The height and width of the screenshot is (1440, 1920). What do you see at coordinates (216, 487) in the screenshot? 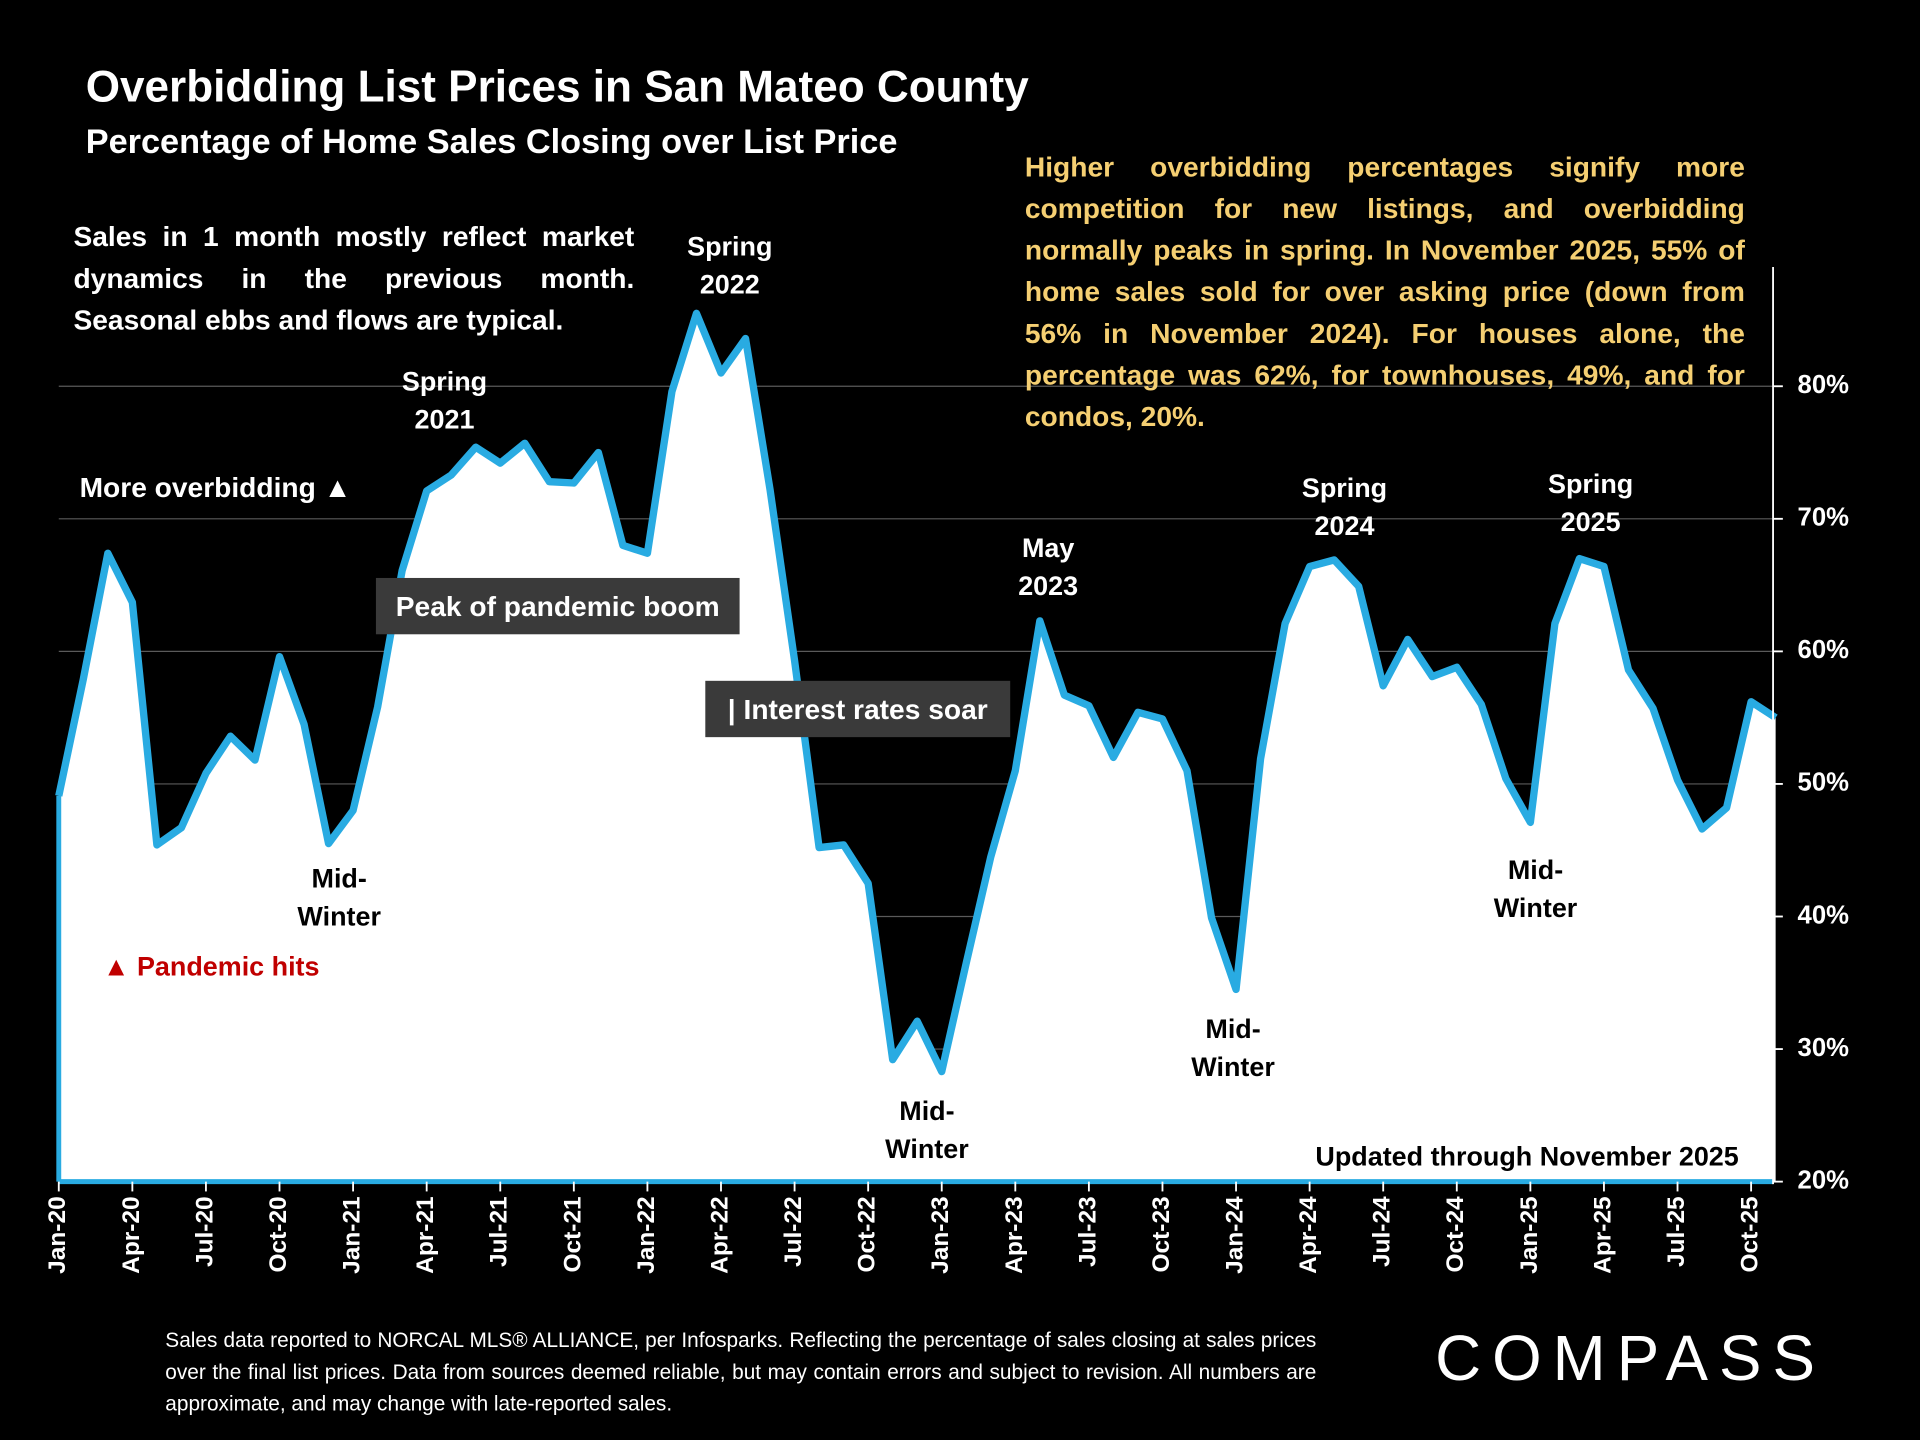
I see `more-label: More overbidding ▲` at bounding box center [216, 487].